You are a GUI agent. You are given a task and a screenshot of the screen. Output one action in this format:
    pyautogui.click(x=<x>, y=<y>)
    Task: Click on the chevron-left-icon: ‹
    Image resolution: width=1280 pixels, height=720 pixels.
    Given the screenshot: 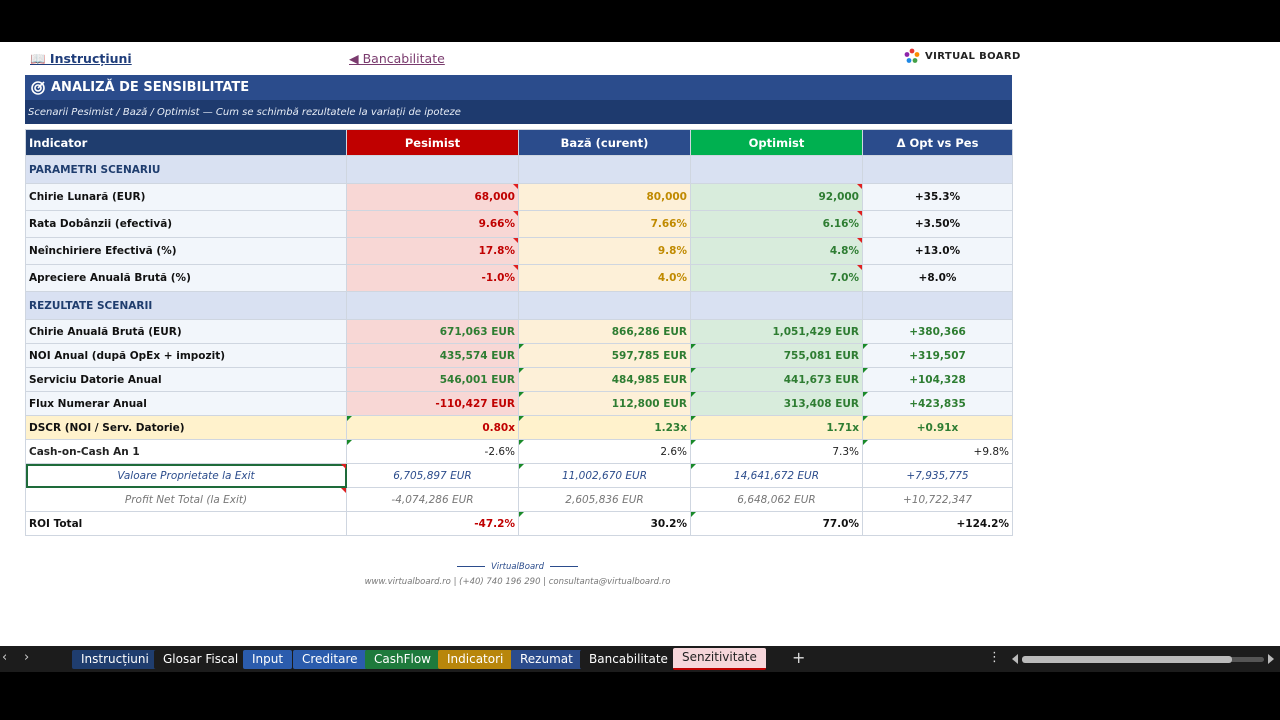 What is the action you would take?
    pyautogui.click(x=5, y=657)
    